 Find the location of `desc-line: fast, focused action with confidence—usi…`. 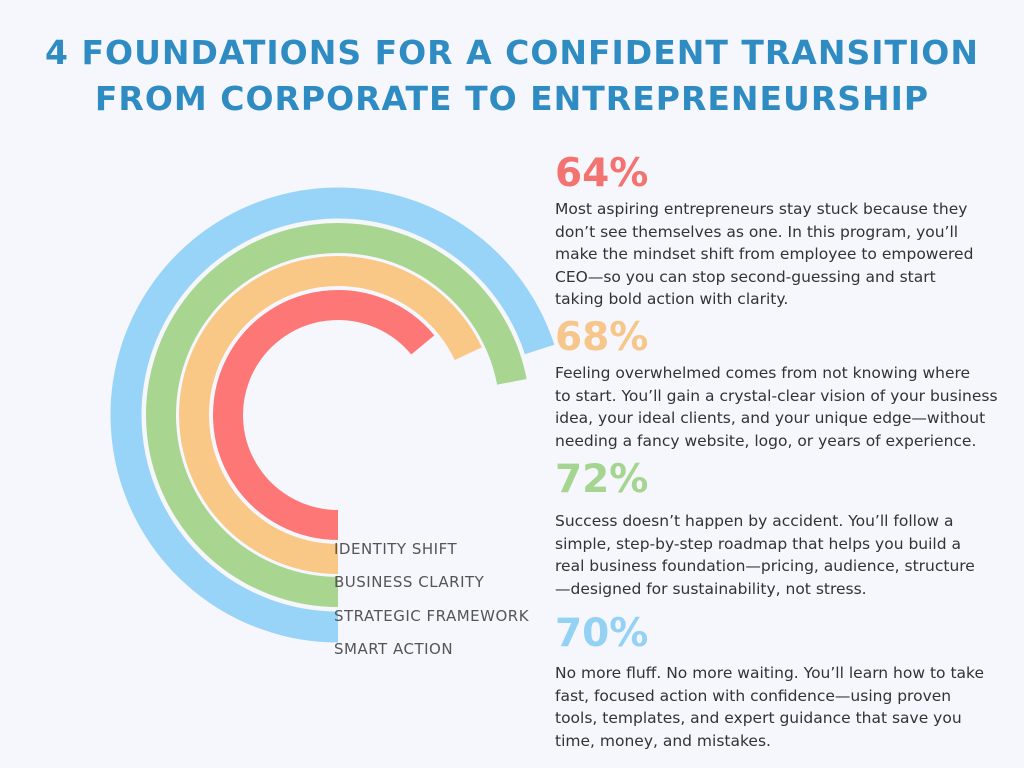

desc-line: fast, focused action with confidence—usi… is located at coordinates (753, 695).